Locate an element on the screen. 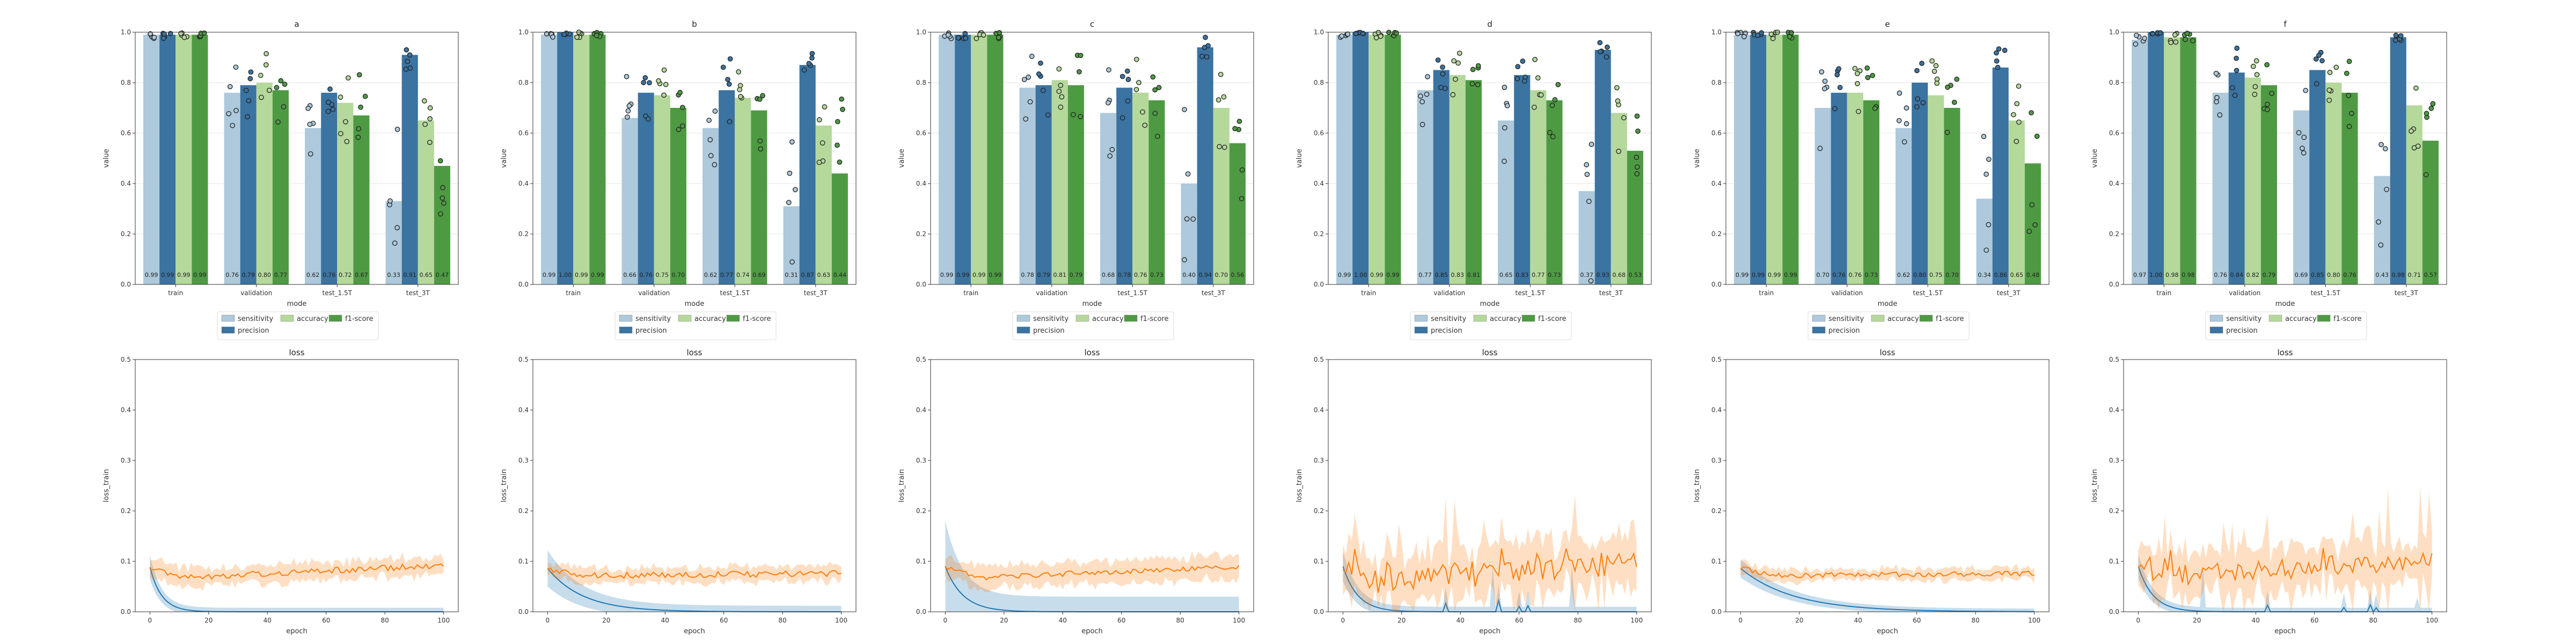 This screenshot has width=2576, height=644. loss-band-blue is located at coordinates (297, 583).